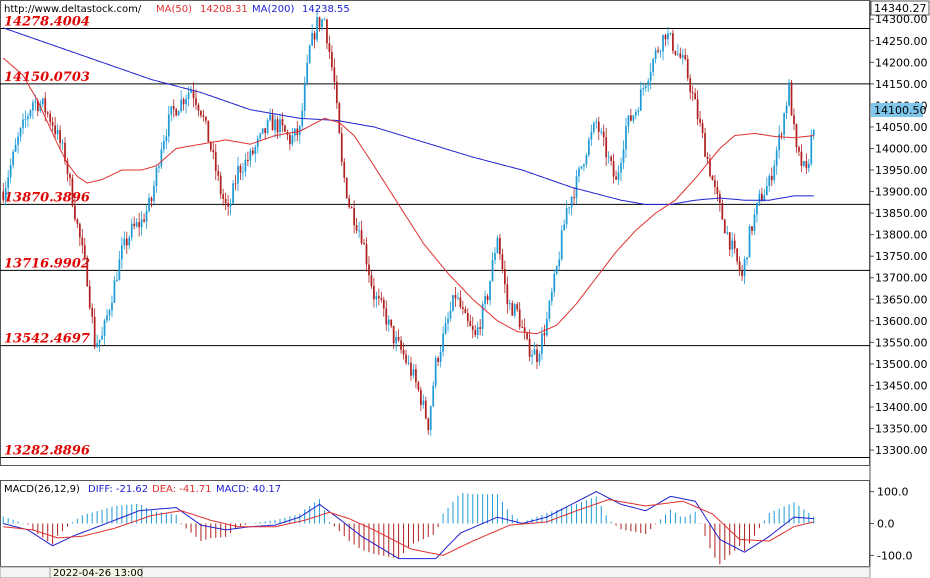 This screenshot has width=930, height=578. What do you see at coordinates (181, 489) in the screenshot?
I see `macd-dea: DEA: -41.71` at bounding box center [181, 489].